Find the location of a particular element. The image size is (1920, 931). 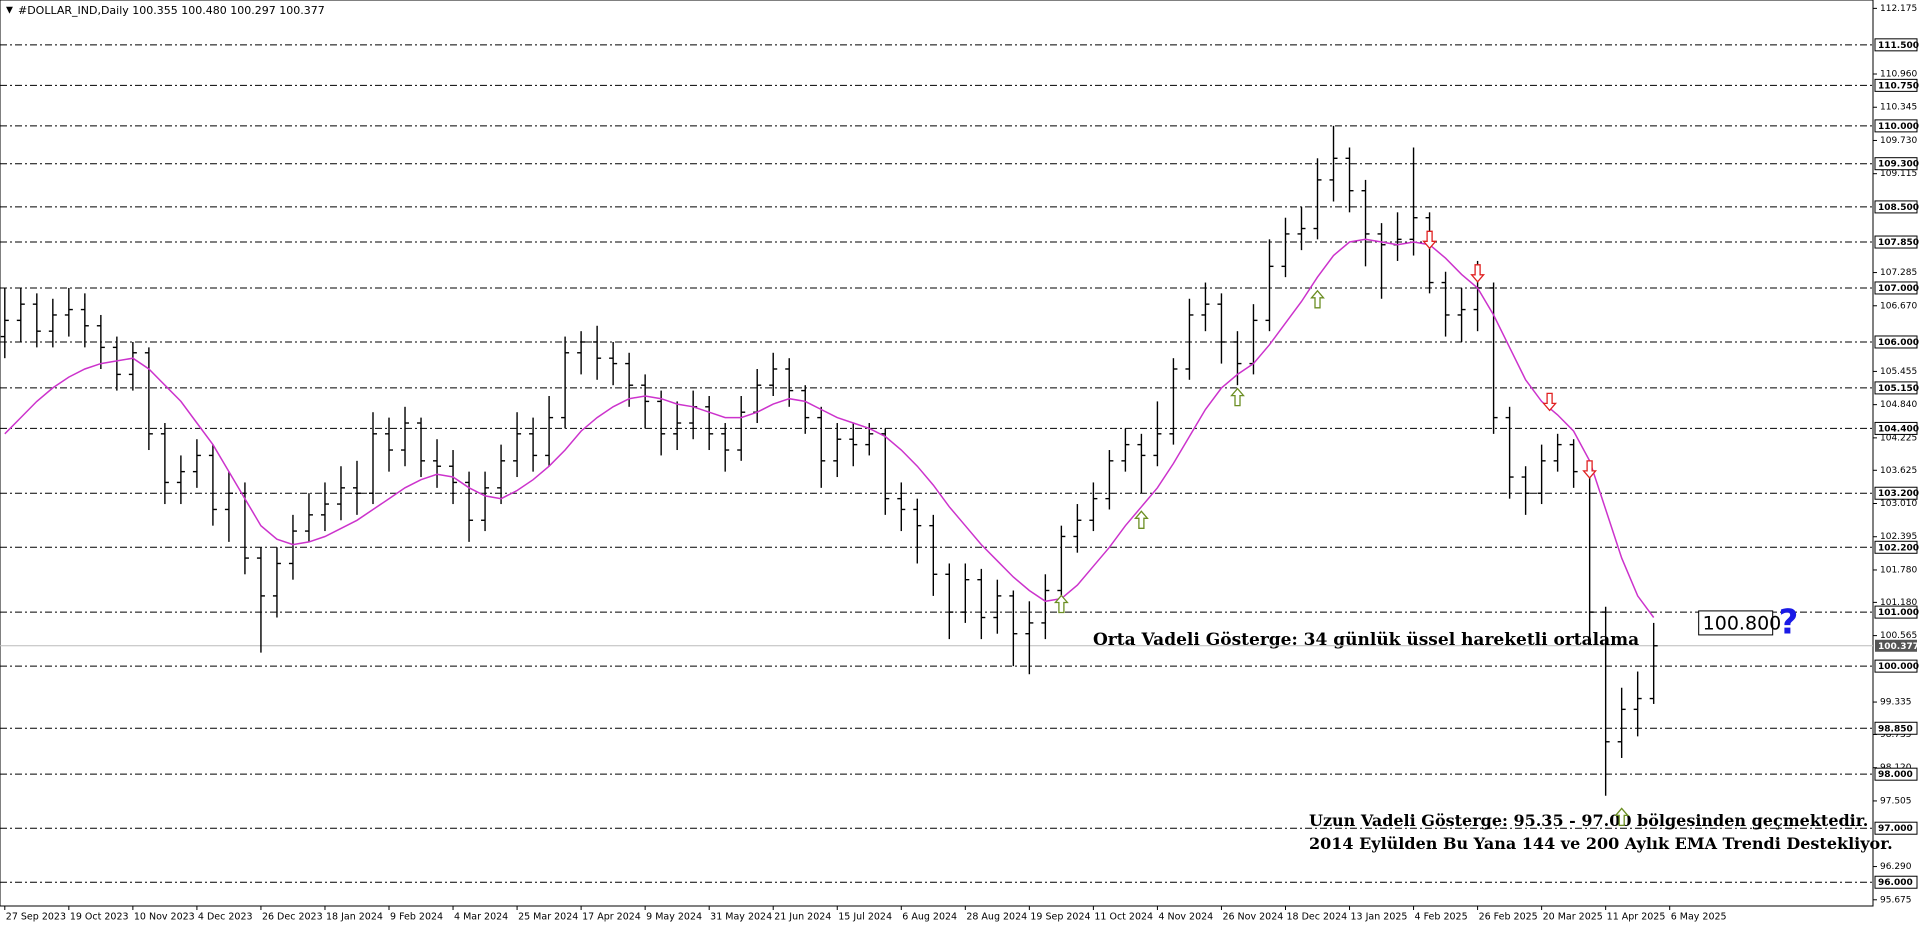

last-price-label: 100.377 is located at coordinates (1898, 647).